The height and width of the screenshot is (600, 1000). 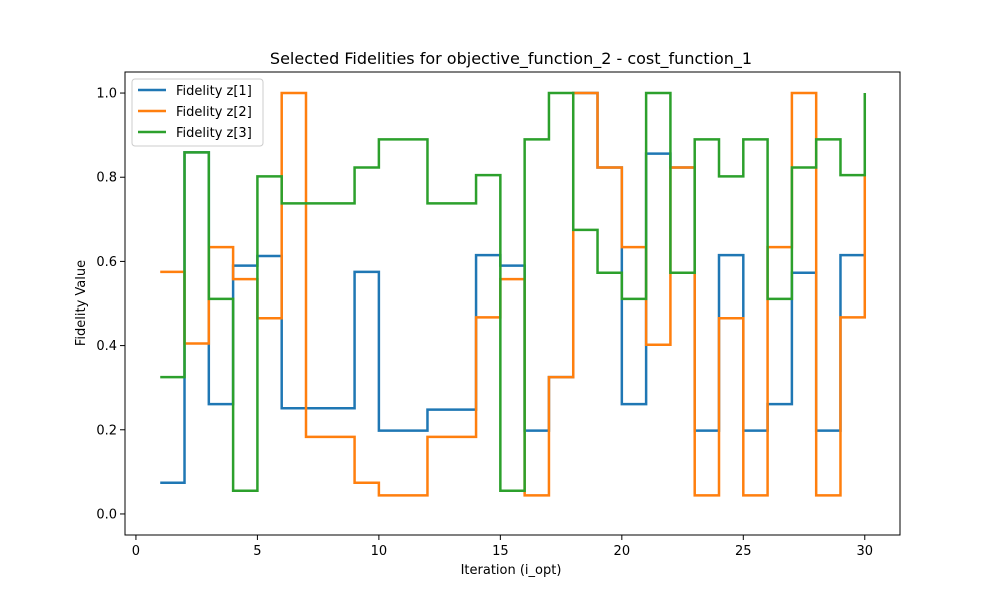 What do you see at coordinates (106, 178) in the screenshot?
I see `y-tick-label: 0.8` at bounding box center [106, 178].